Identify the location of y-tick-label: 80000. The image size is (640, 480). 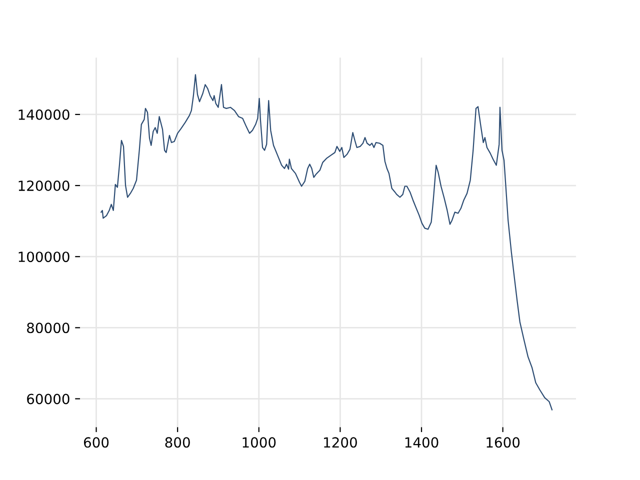
(48, 328).